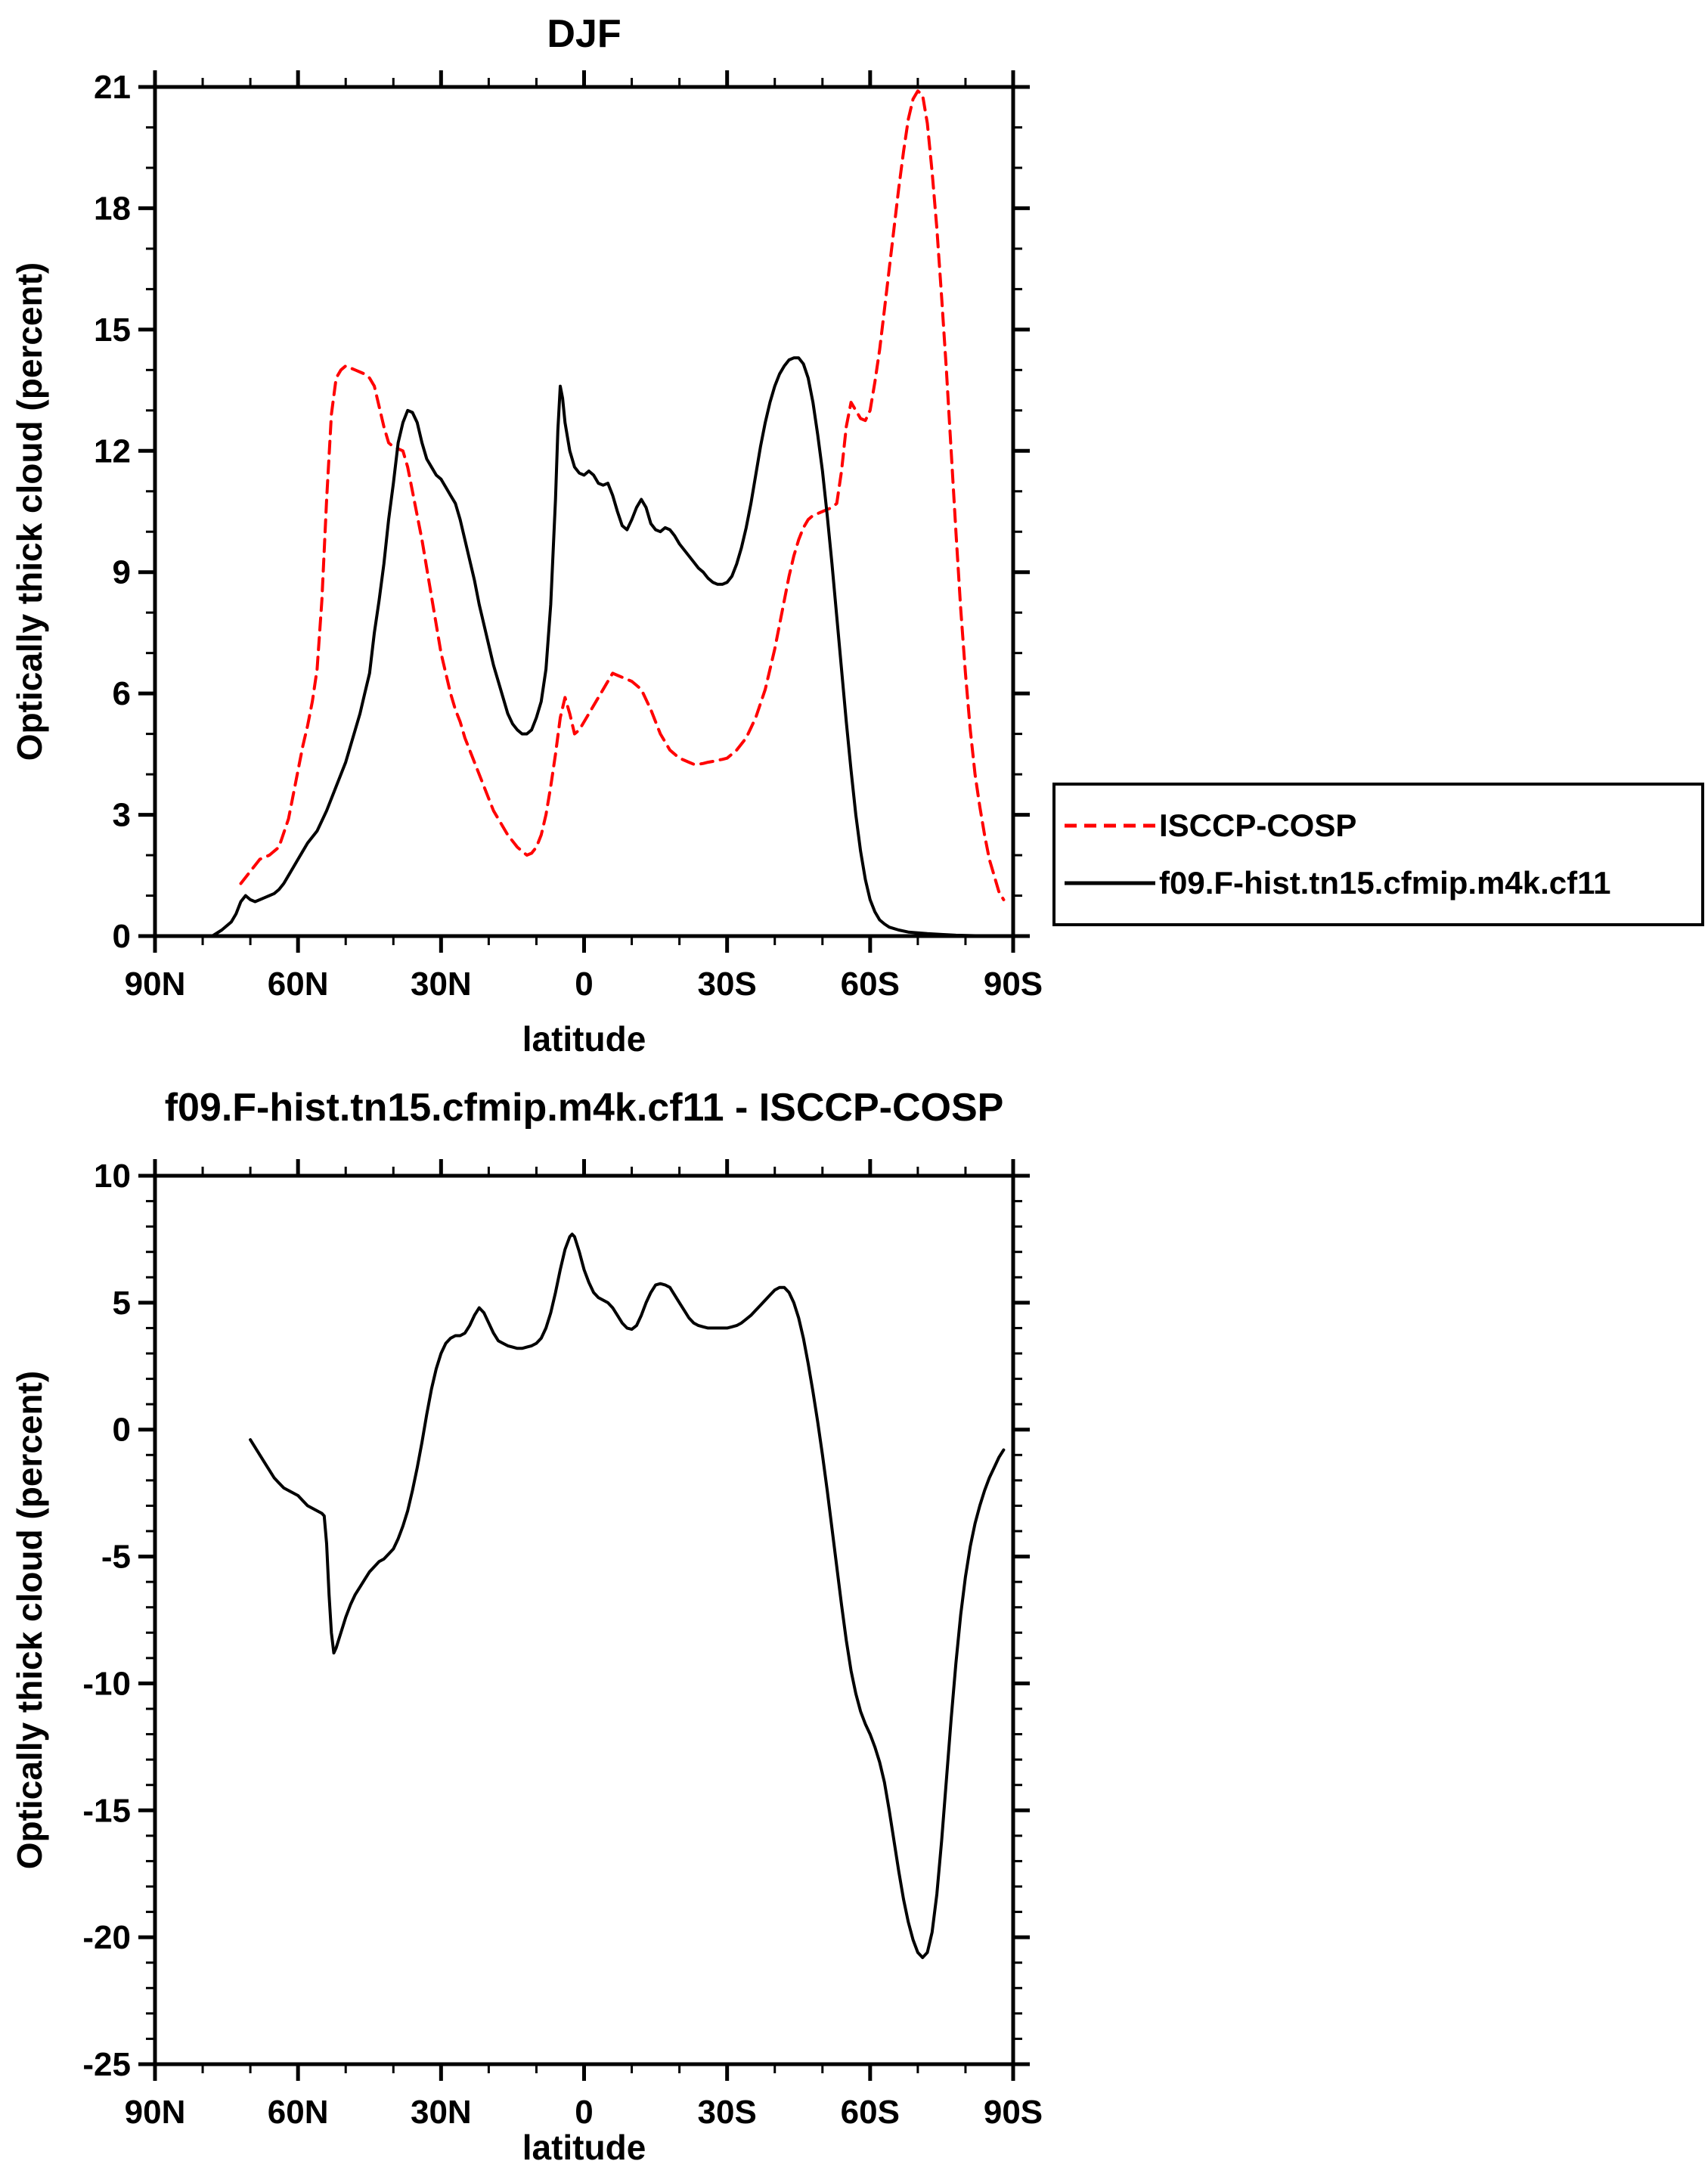 The height and width of the screenshot is (2164, 1708). I want to click on y-tick-label: 6, so click(122, 693).